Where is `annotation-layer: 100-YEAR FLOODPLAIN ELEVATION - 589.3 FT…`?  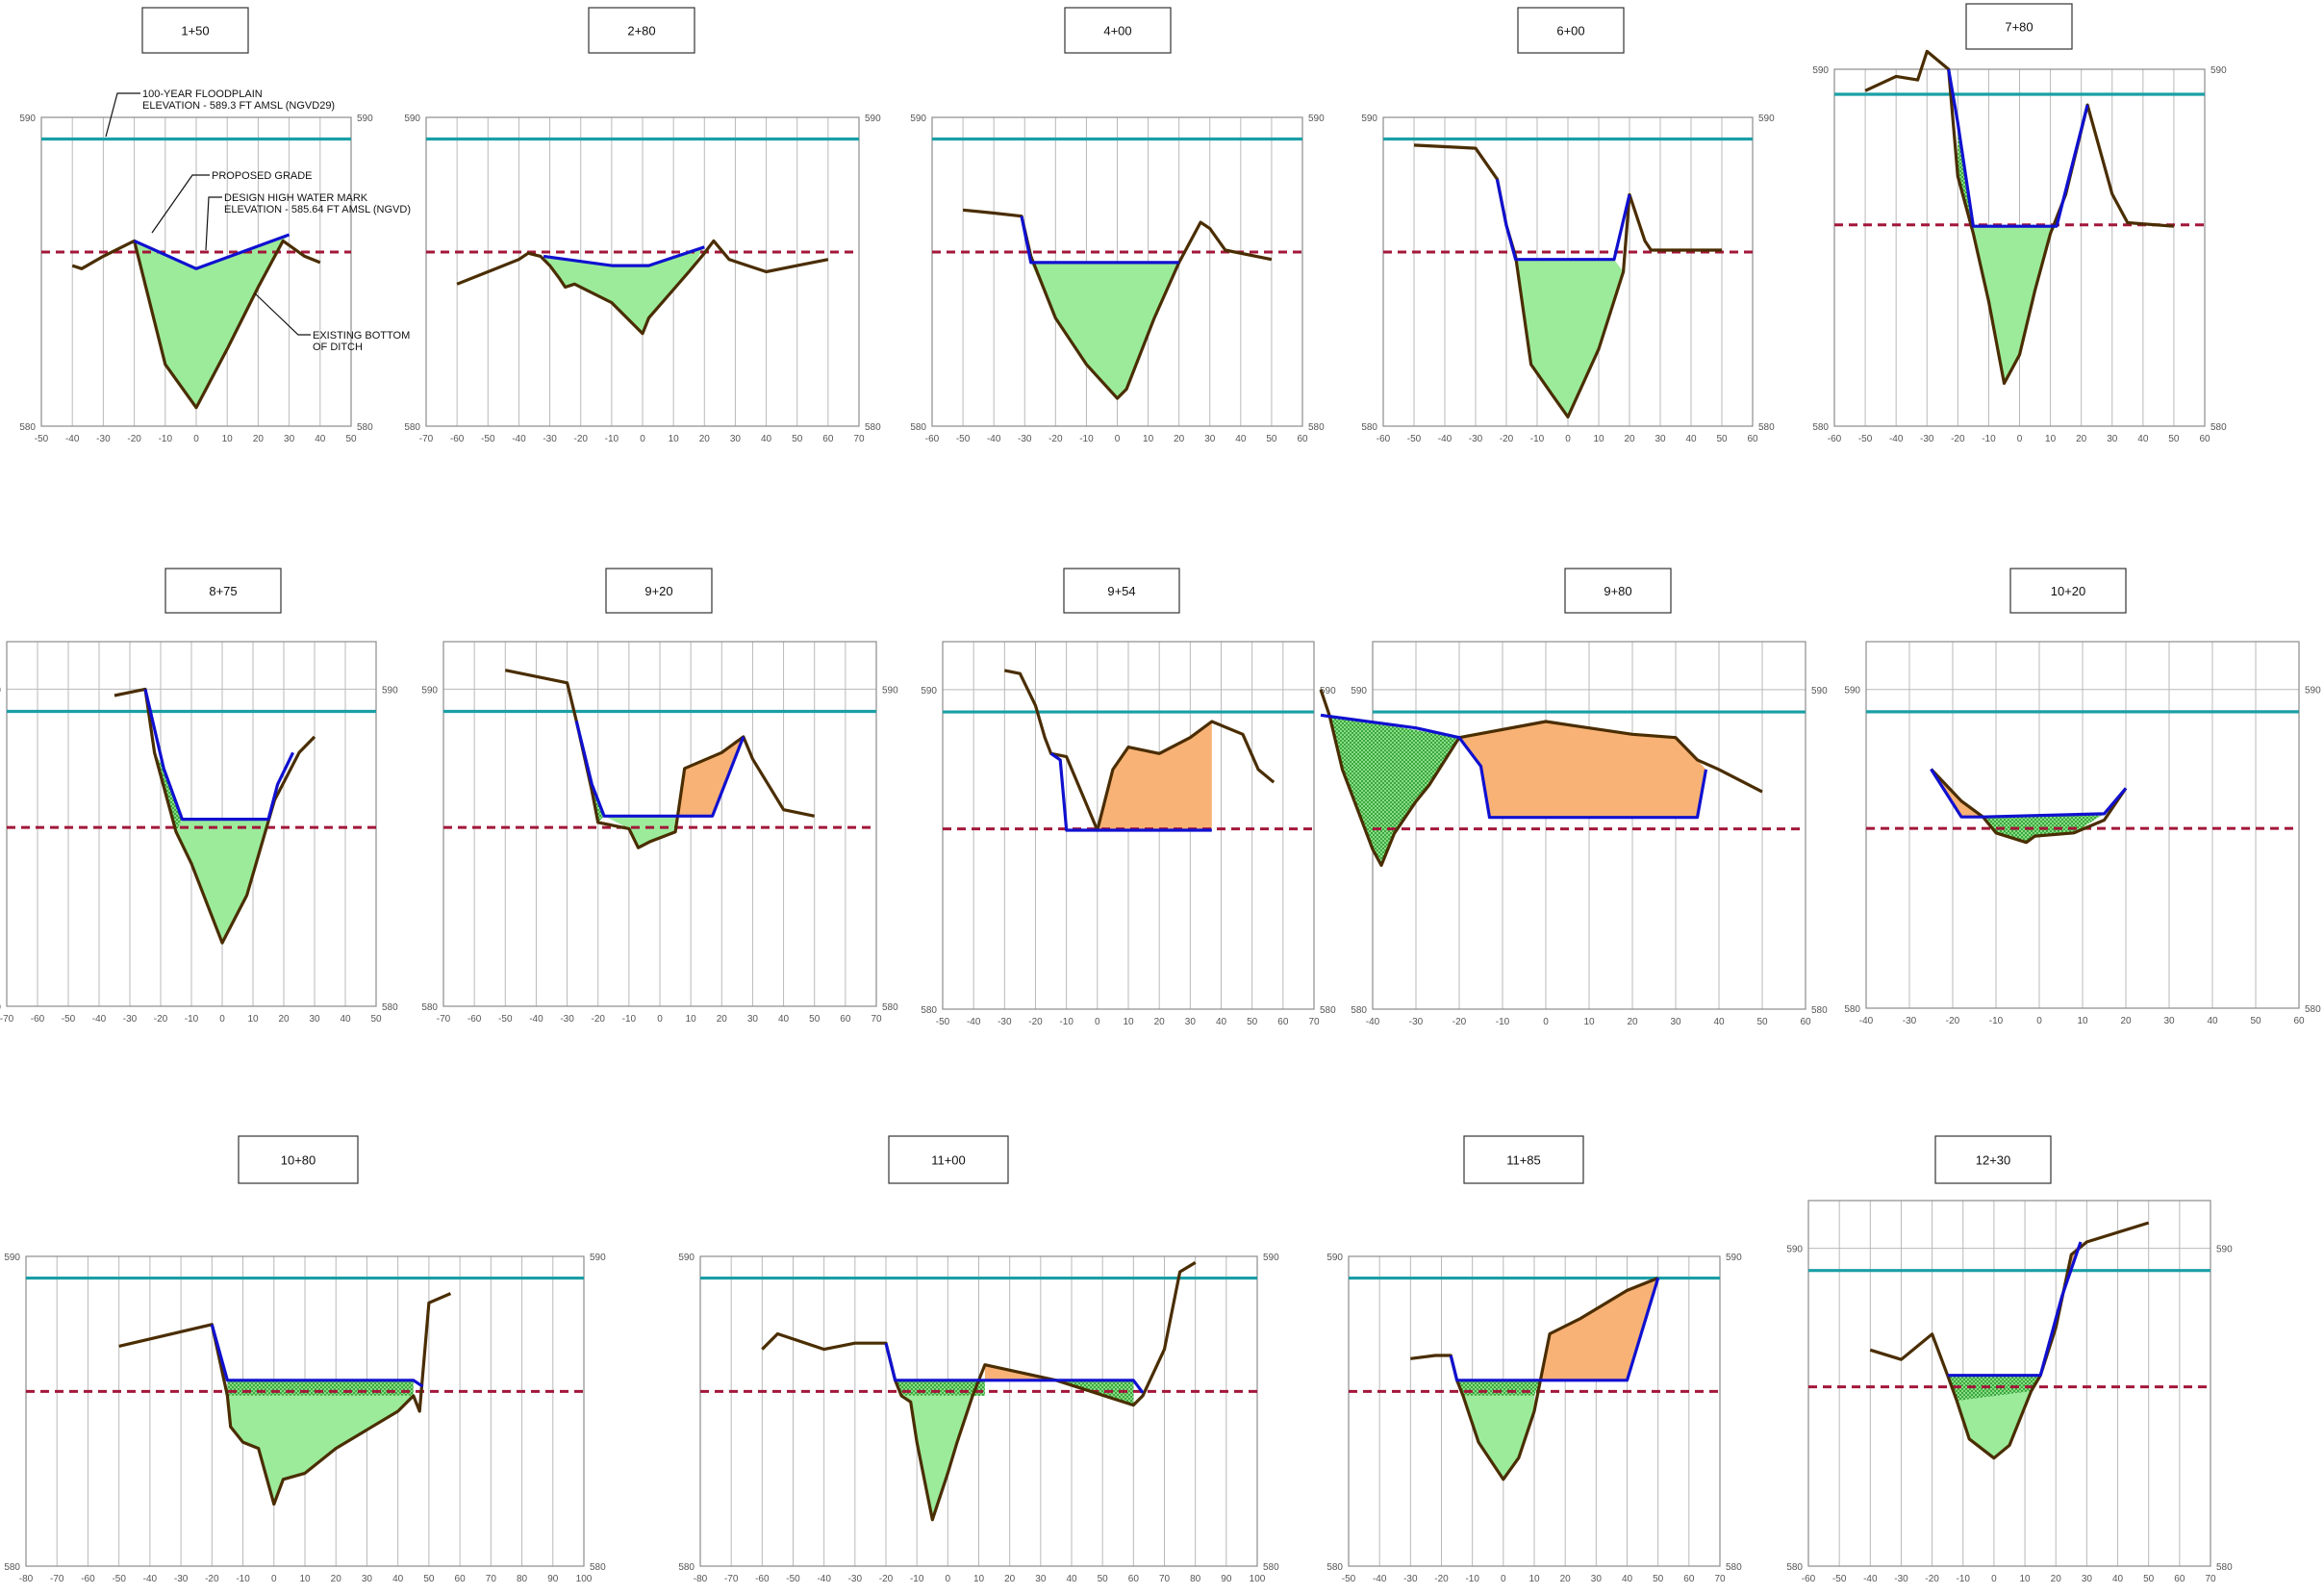 annotation-layer: 100-YEAR FLOODPLAIN ELEVATION - 589.3 FT… is located at coordinates (258, 221).